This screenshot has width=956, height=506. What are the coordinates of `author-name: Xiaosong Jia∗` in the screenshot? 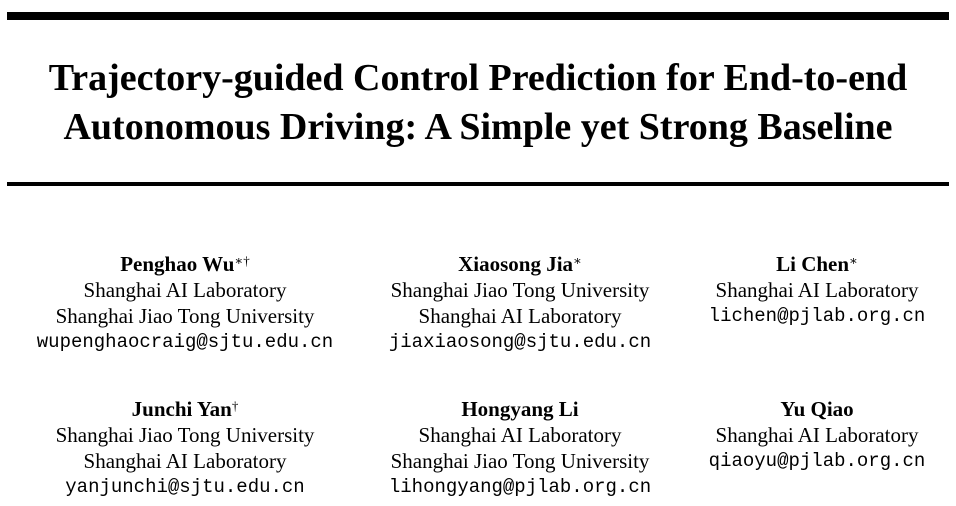 It's located at (520, 264).